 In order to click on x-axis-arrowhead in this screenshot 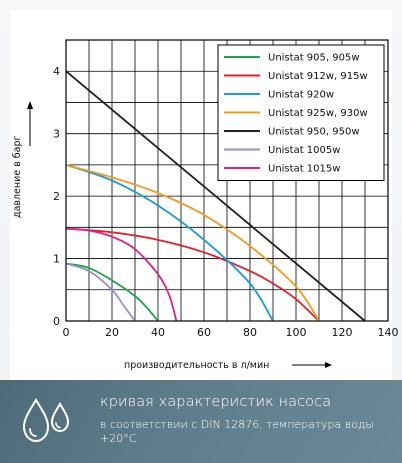, I will do `click(328, 365)`.